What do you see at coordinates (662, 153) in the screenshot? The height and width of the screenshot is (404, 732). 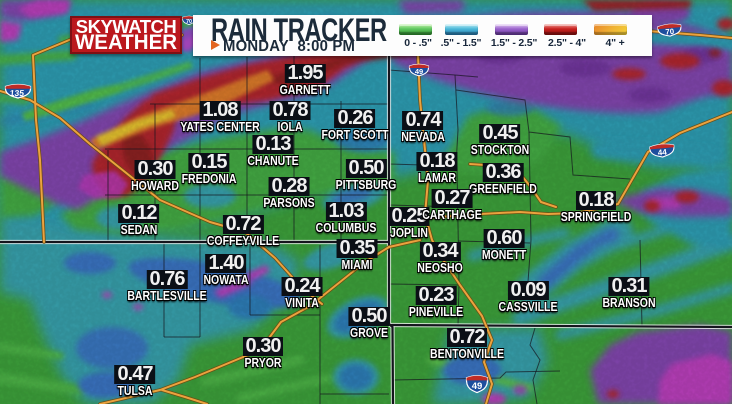 I see `svg-text: 44` at bounding box center [662, 153].